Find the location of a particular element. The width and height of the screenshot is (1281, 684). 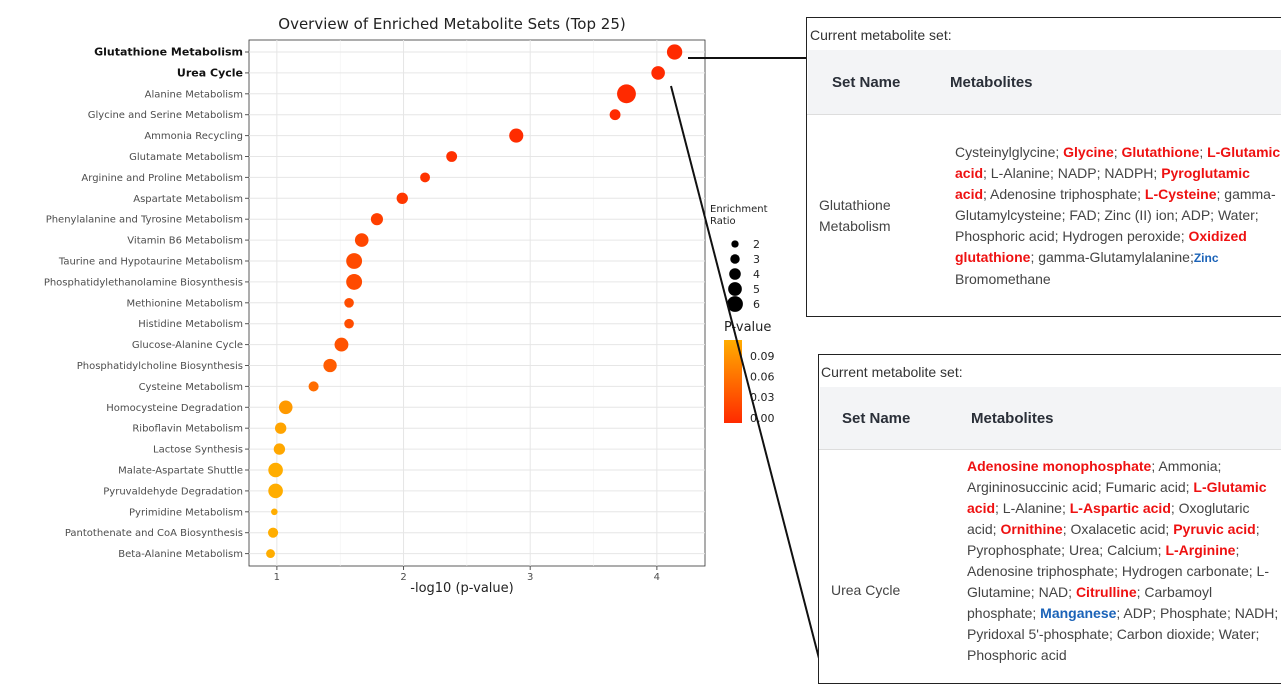

y-tick-label: Riboflavin Metabolism is located at coordinates (187, 429).